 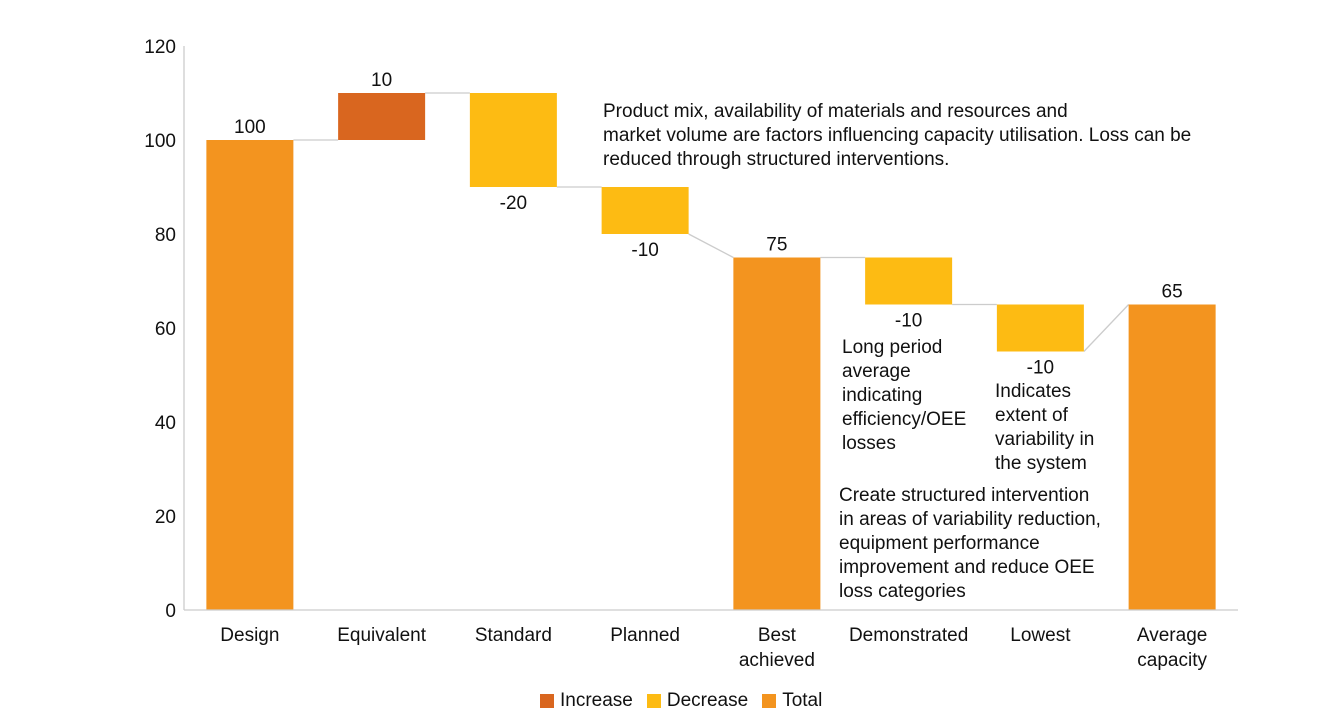 What do you see at coordinates (970, 519) in the screenshot?
I see `annotation-line: in areas of variability reduction,` at bounding box center [970, 519].